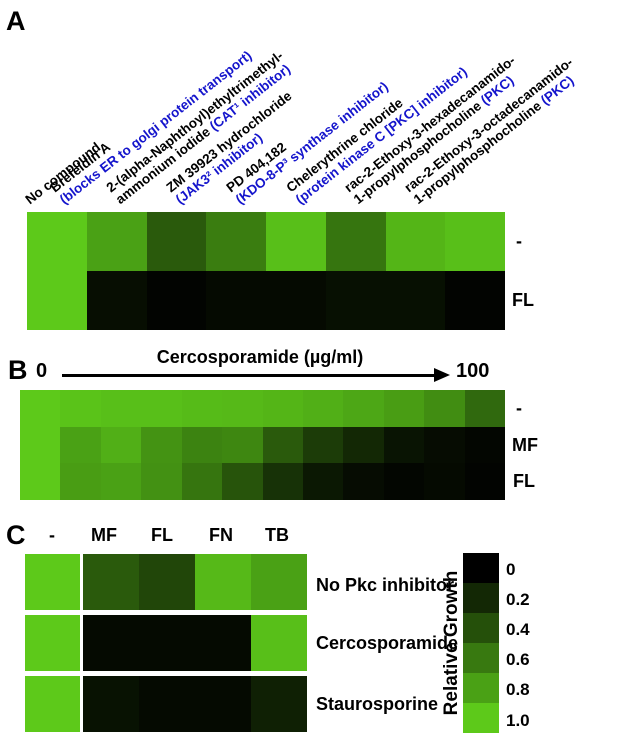  I want to click on panel-c-header-fn: FN, so click(221, 535).